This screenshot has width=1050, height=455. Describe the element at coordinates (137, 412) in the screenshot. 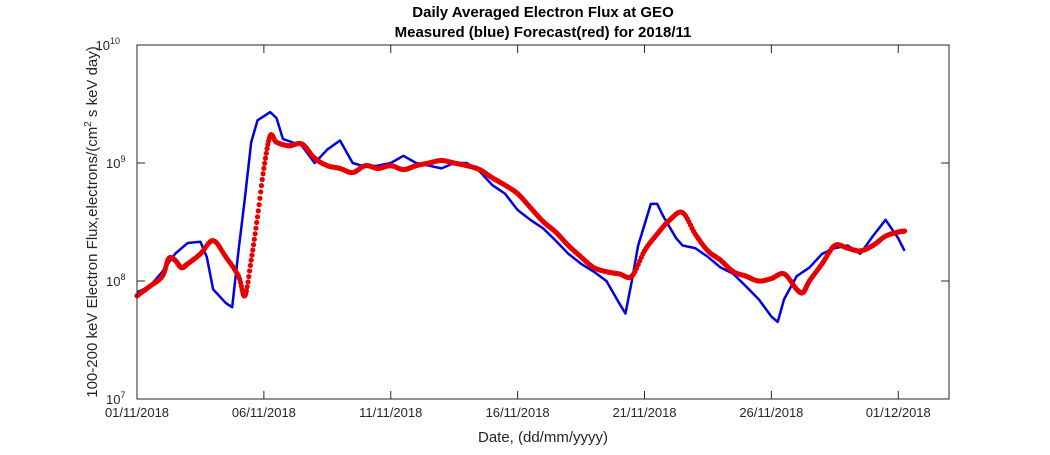

I see `x-tick-label: 01/11/2018` at that location.